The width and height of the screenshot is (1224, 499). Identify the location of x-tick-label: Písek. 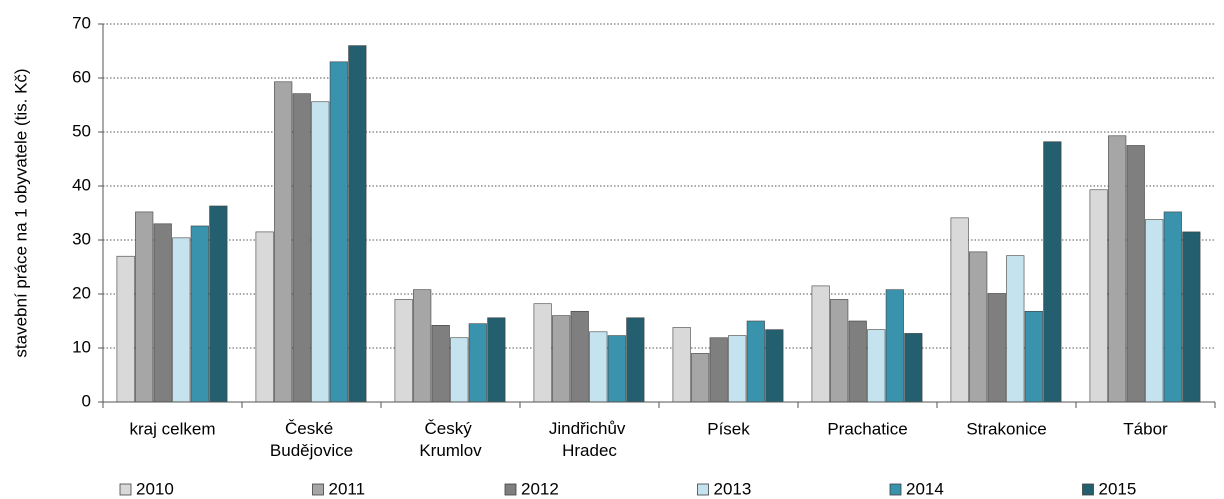
(728, 428).